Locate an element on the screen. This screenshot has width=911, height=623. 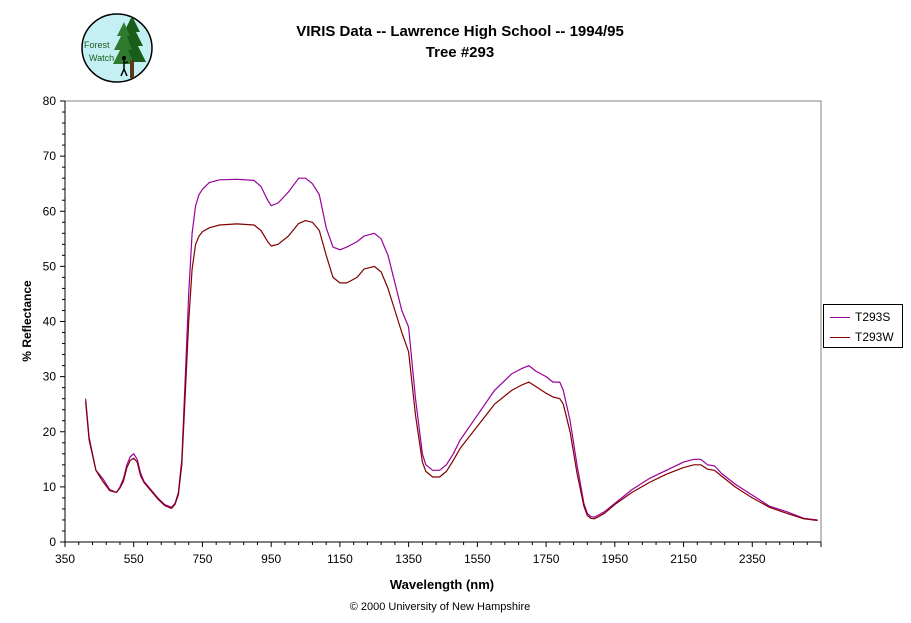
legend-swatch-t293w is located at coordinates (840, 337).